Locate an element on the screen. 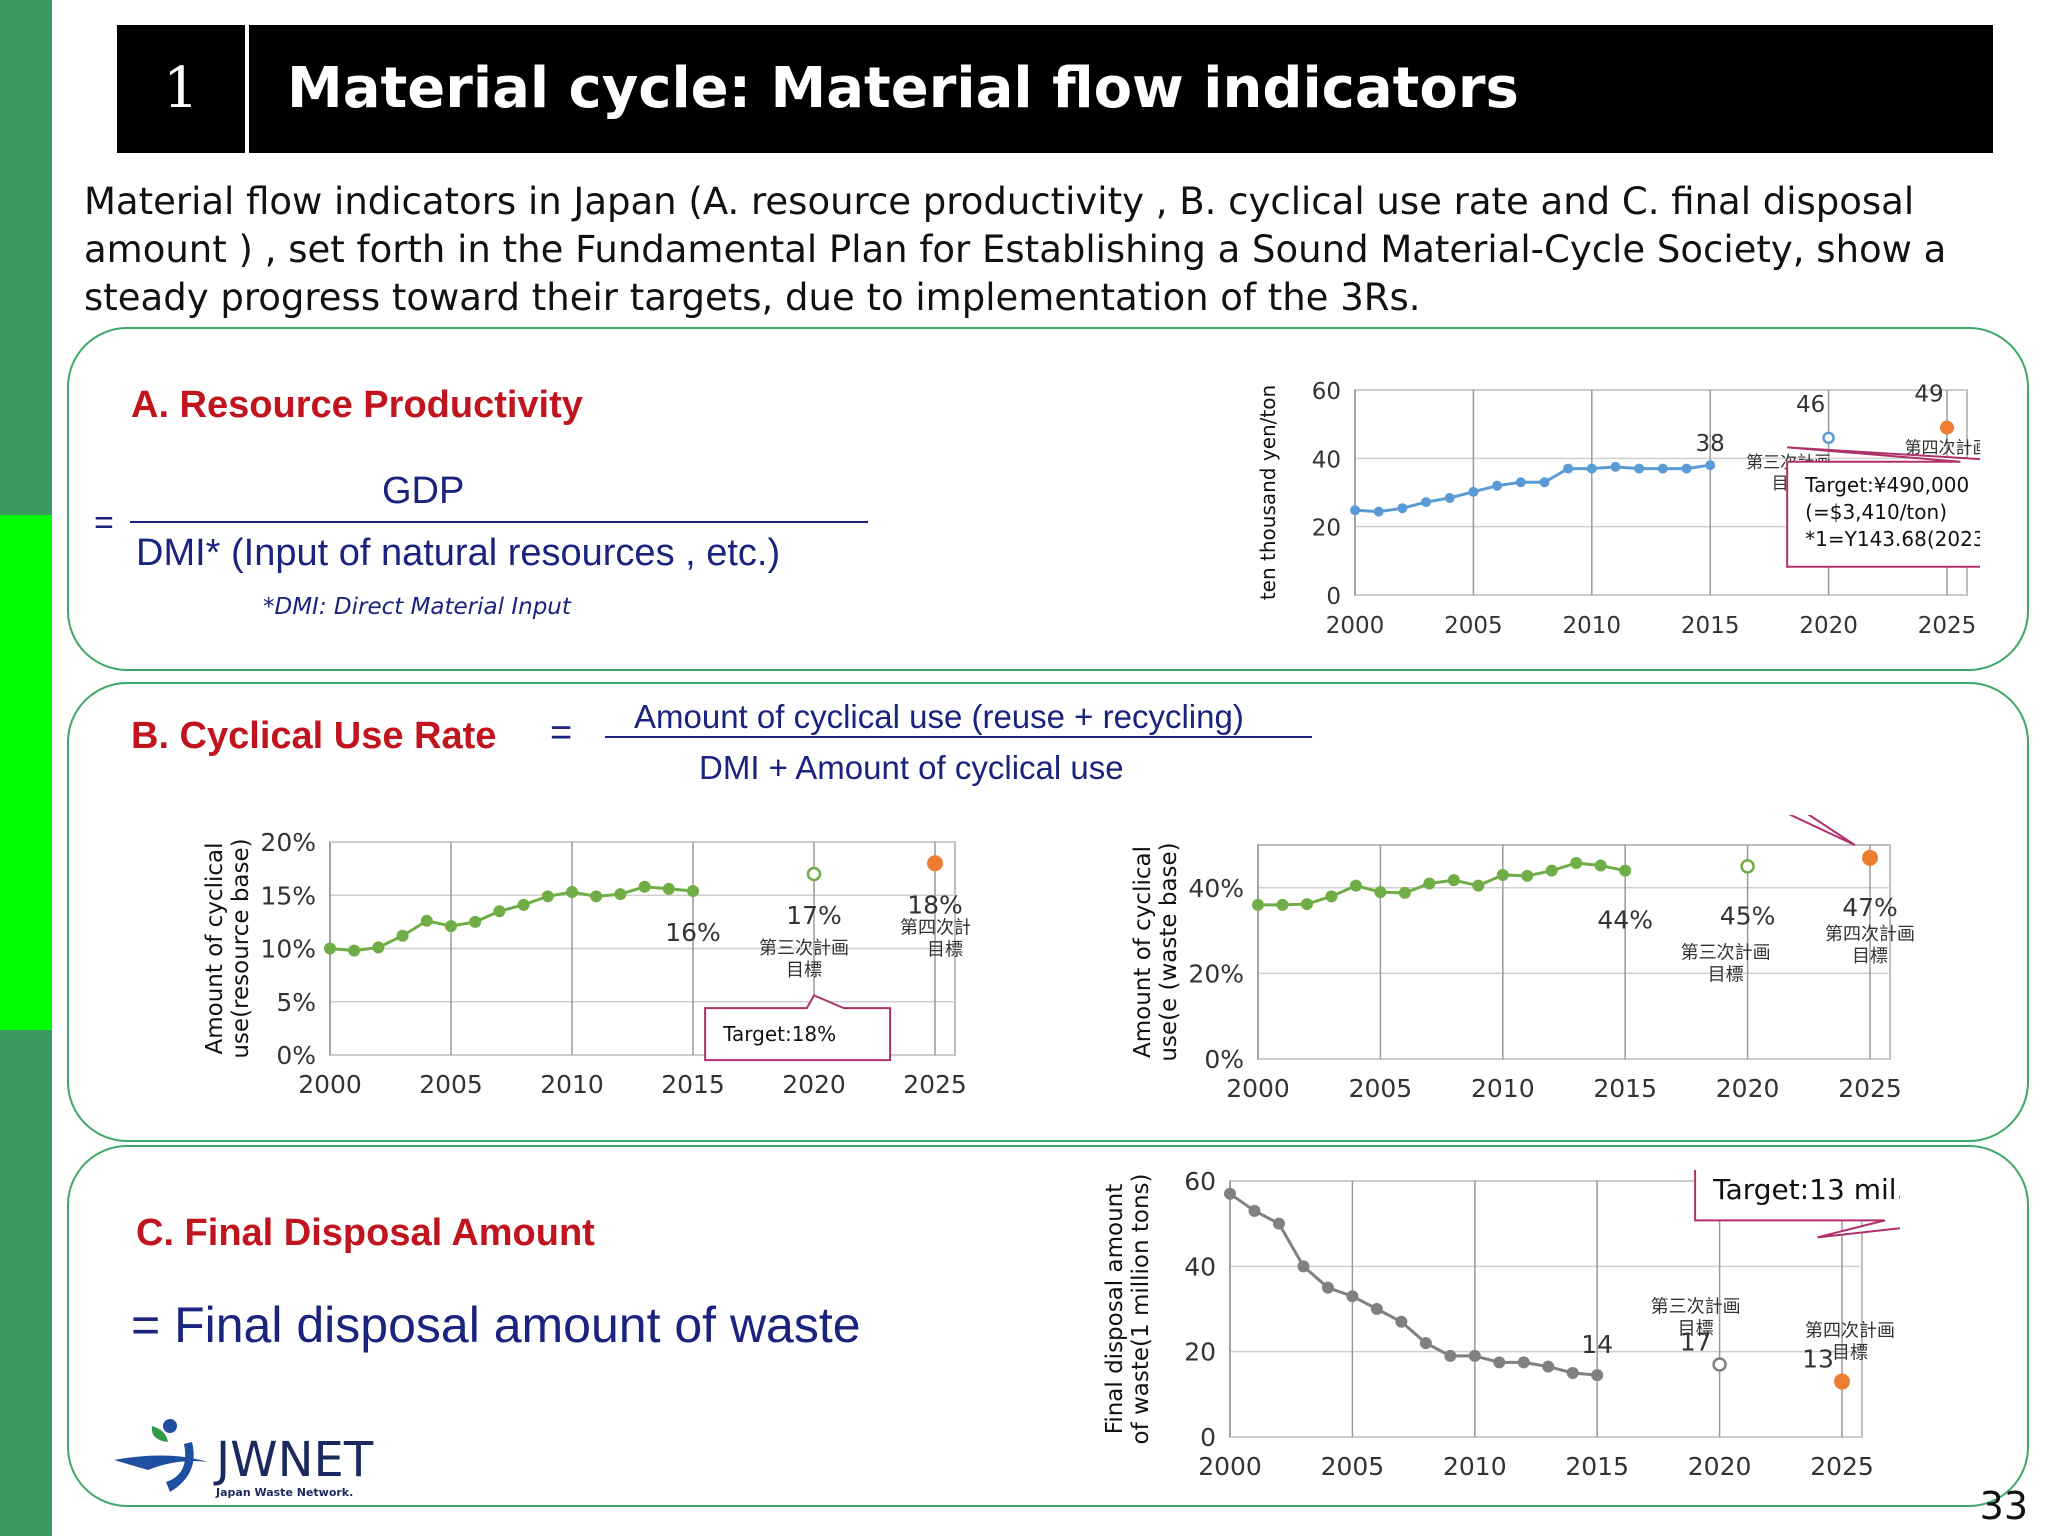 The height and width of the screenshot is (1536, 2048). panel-a-denominator: DMI* (Input of natural resources , etc.) is located at coordinates (458, 553).